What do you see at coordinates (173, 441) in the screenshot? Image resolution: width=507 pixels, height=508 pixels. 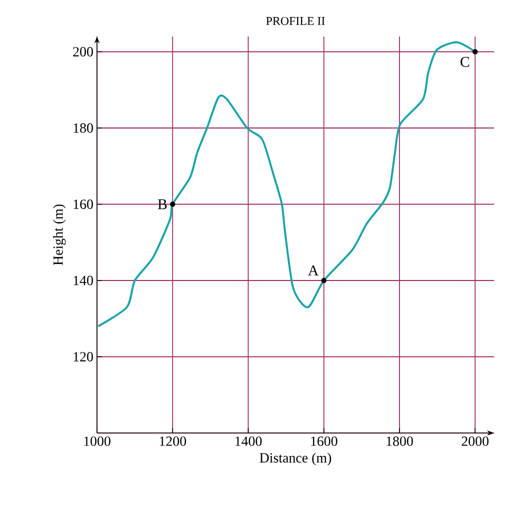 I see `x-tick-label: 1200` at bounding box center [173, 441].